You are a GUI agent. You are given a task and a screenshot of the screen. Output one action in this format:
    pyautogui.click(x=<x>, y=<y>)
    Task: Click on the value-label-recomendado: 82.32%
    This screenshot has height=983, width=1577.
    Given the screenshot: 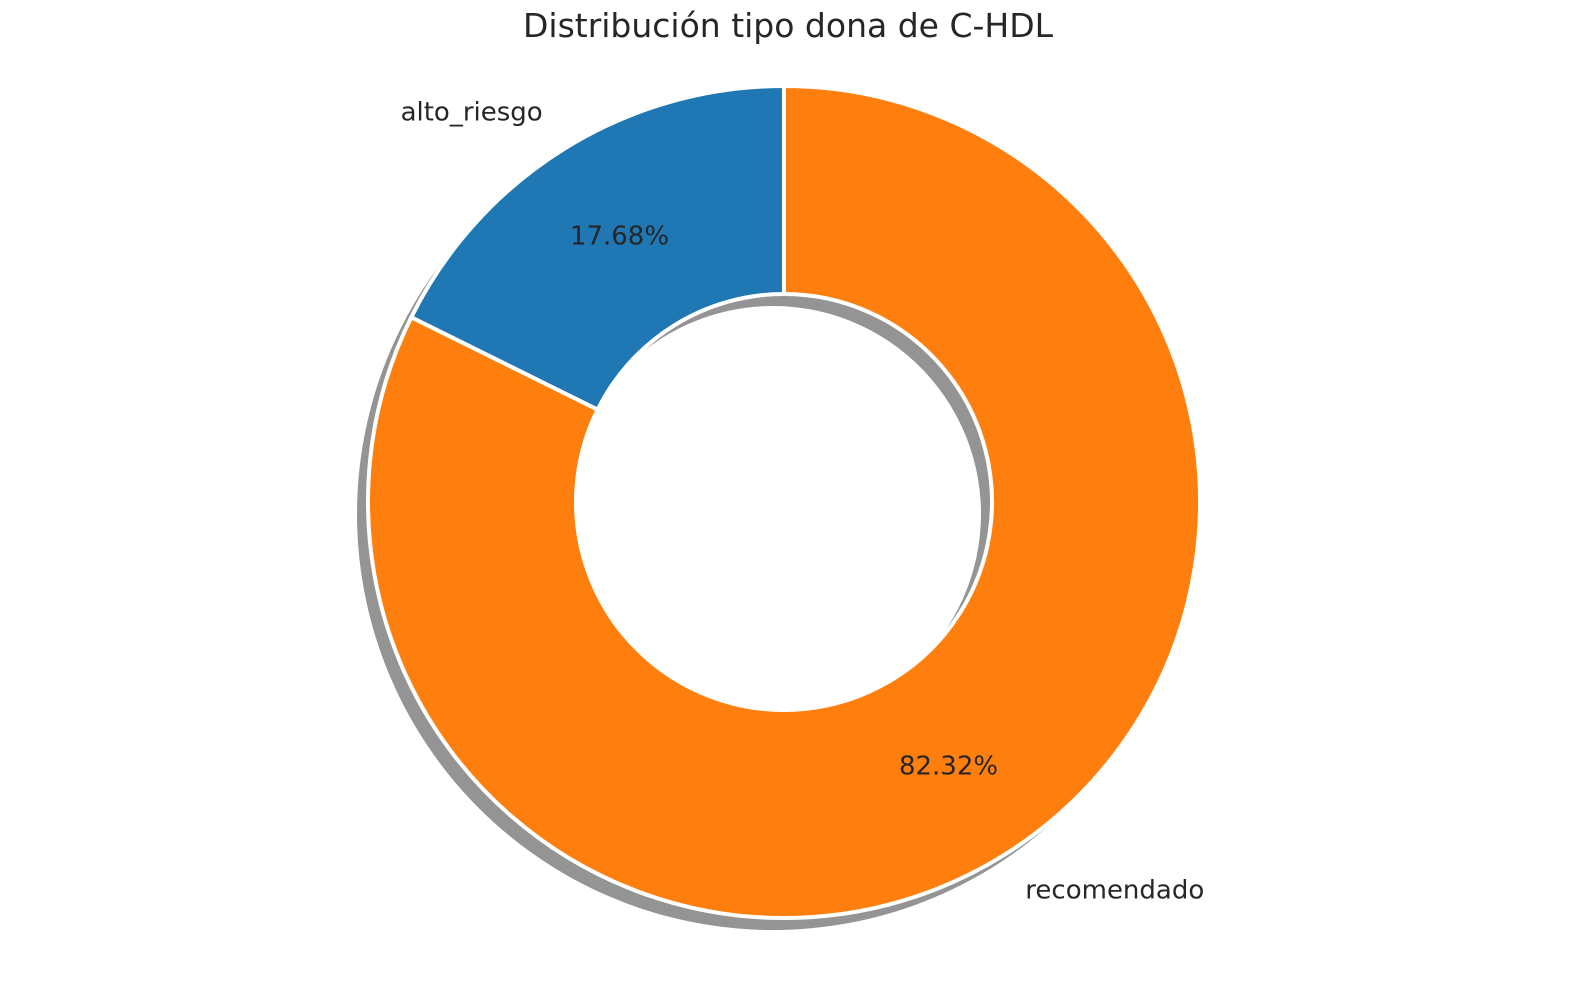 What is the action you would take?
    pyautogui.click(x=948, y=767)
    